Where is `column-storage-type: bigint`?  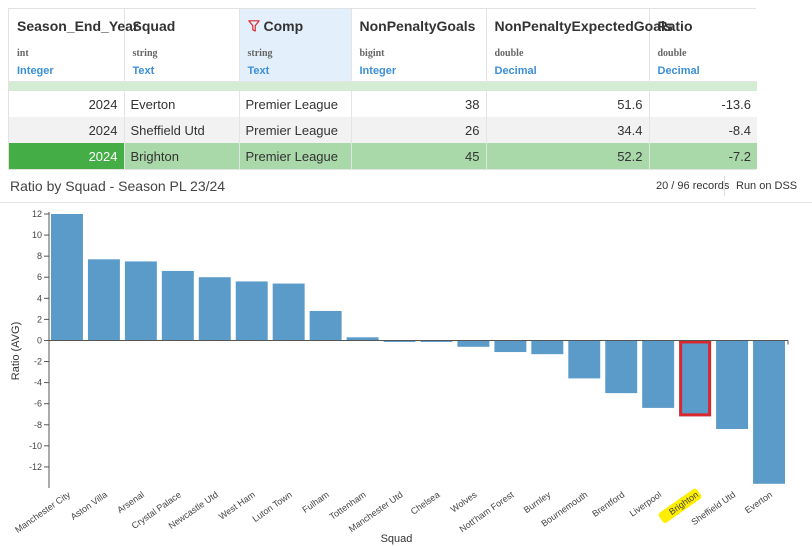
column-storage-type: bigint is located at coordinates (372, 53).